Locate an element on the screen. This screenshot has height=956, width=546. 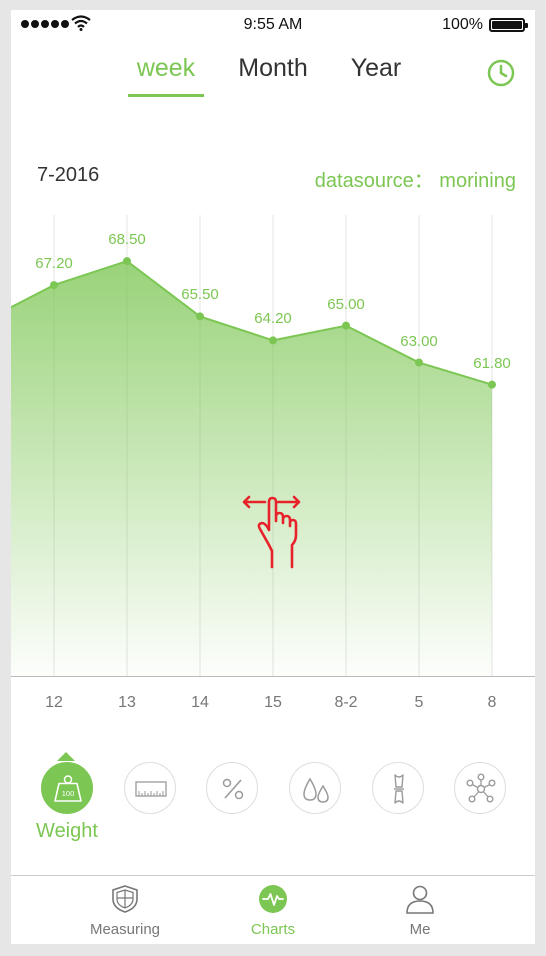
tab-year-label: Year is located at coordinates (376, 68).